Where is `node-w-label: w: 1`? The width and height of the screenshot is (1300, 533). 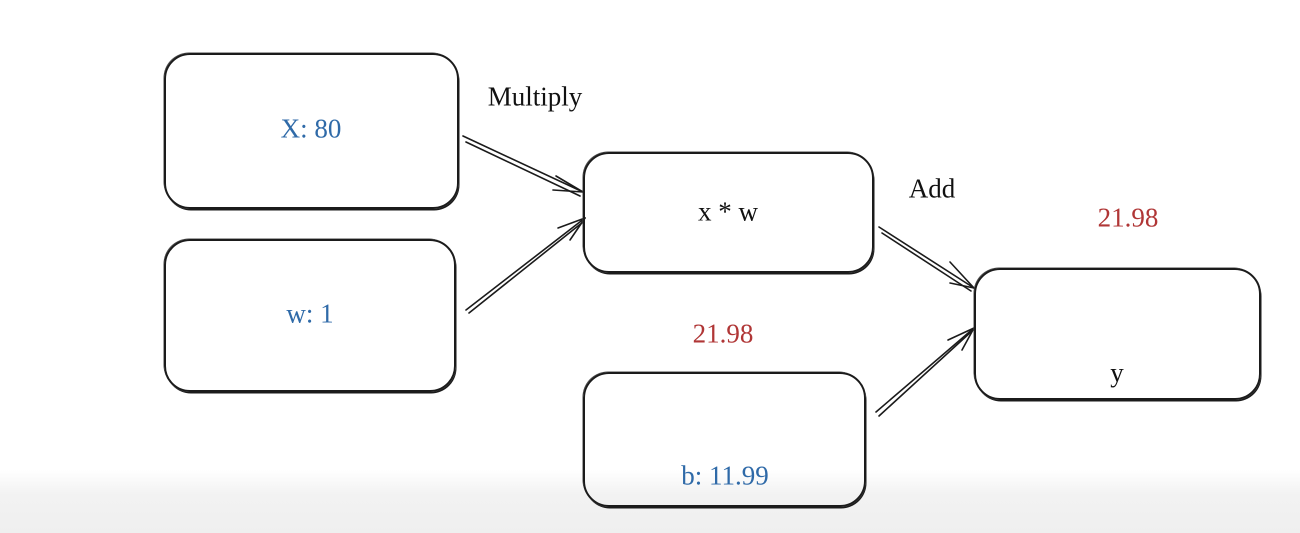 node-w-label: w: 1 is located at coordinates (310, 313).